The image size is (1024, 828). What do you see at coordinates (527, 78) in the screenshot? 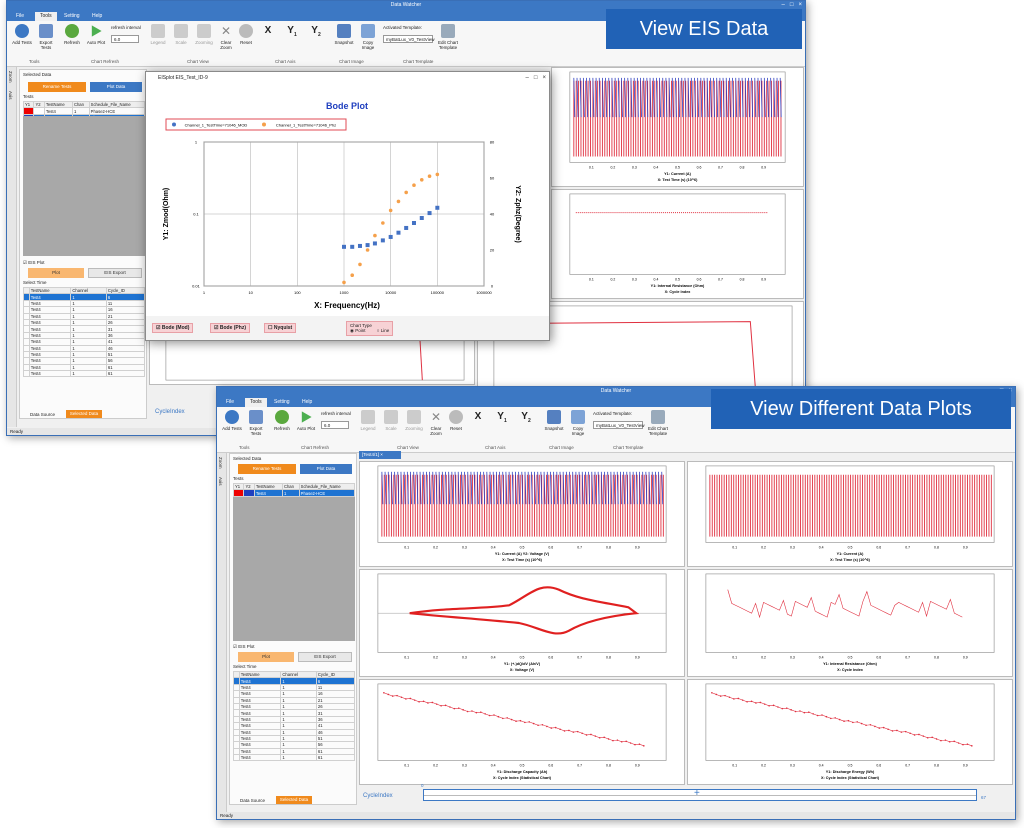
I see `dialog-minimize-icon: –` at bounding box center [527, 78].